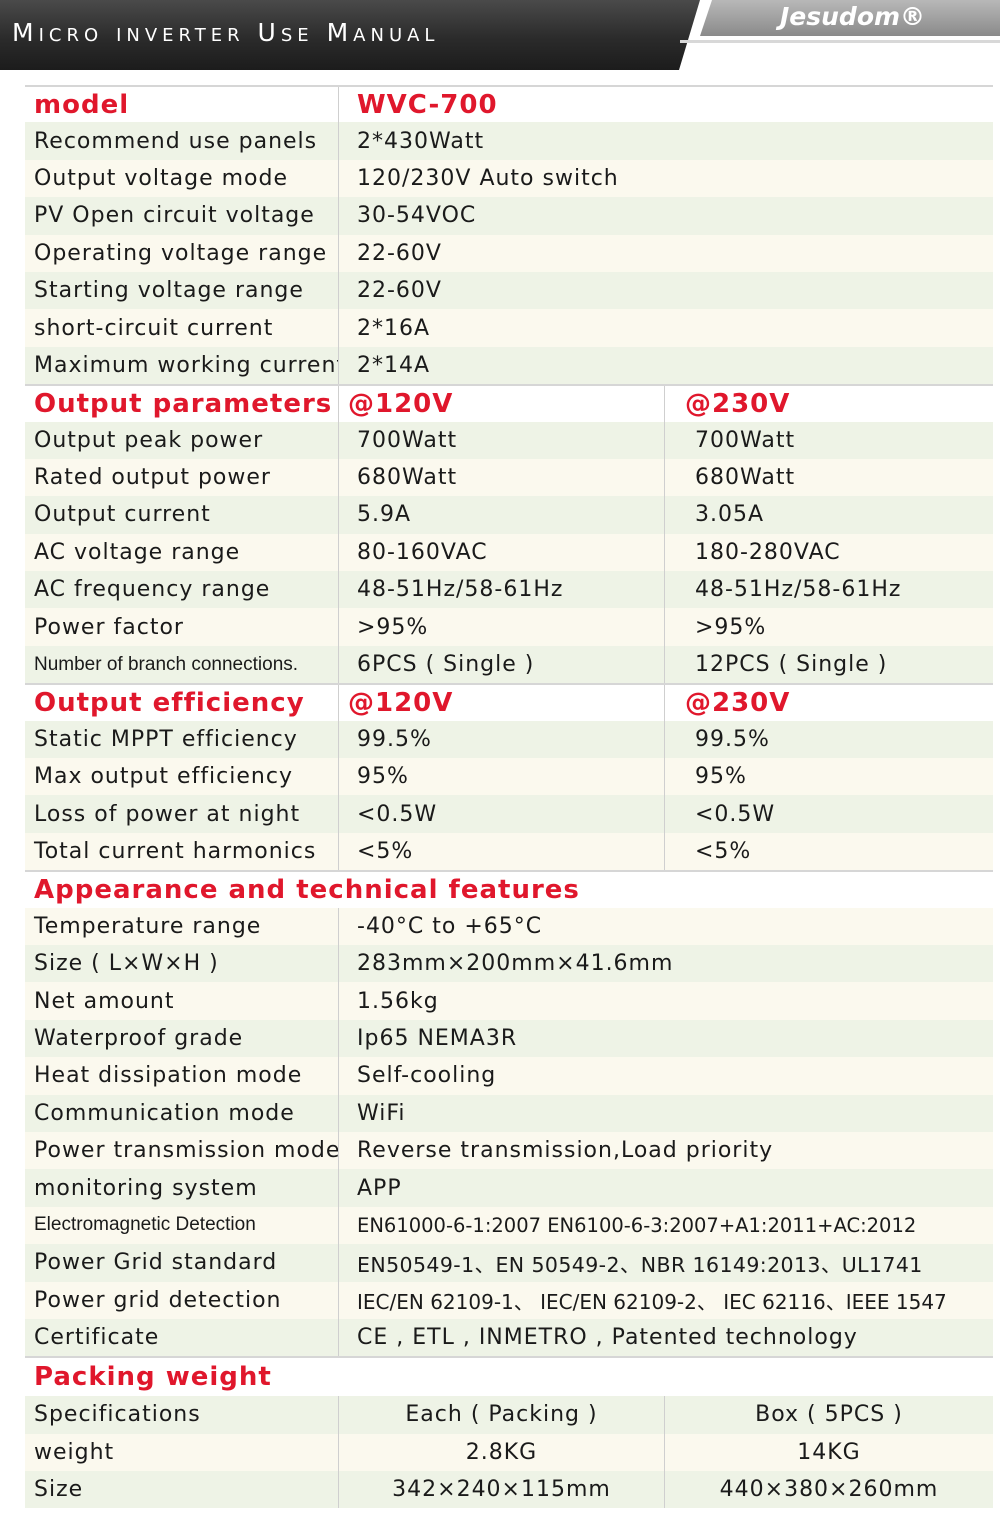 The width and height of the screenshot is (1000, 1515). What do you see at coordinates (509, 627) in the screenshot?
I see `table-row: Power factor >95% >95%` at bounding box center [509, 627].